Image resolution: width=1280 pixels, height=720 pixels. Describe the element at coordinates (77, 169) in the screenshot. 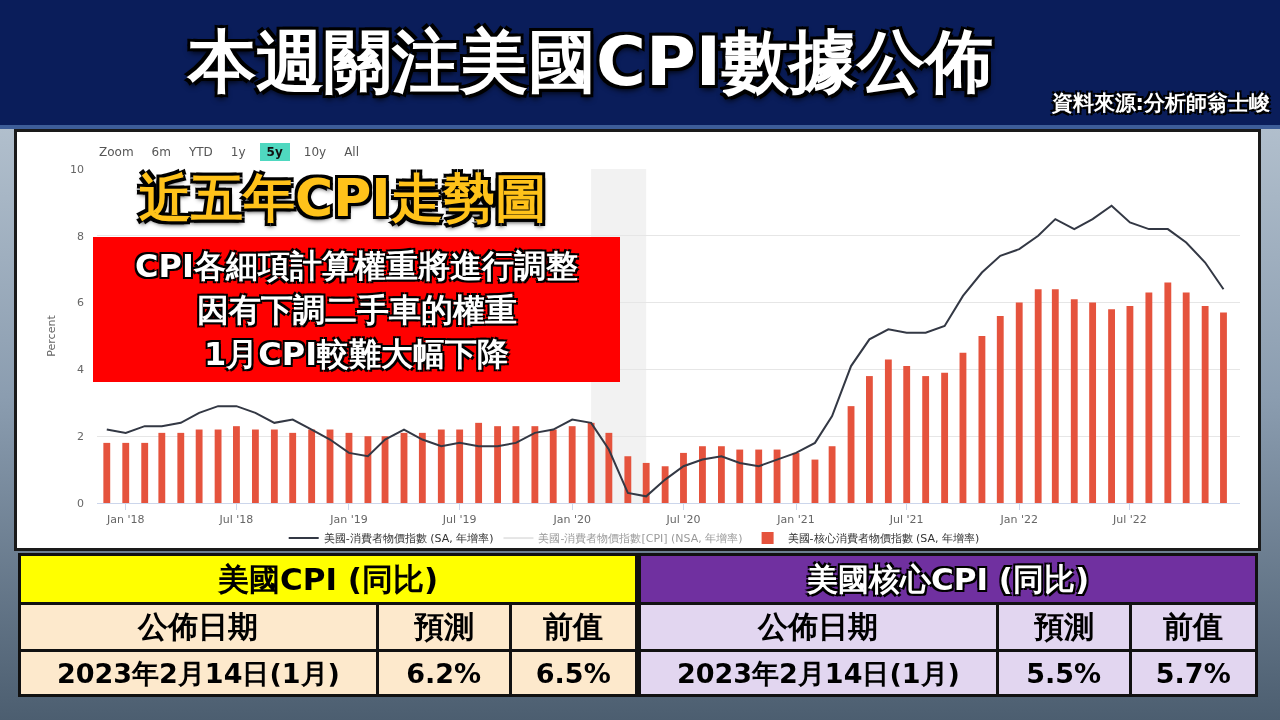

I see `y-tick-label: 10` at that location.